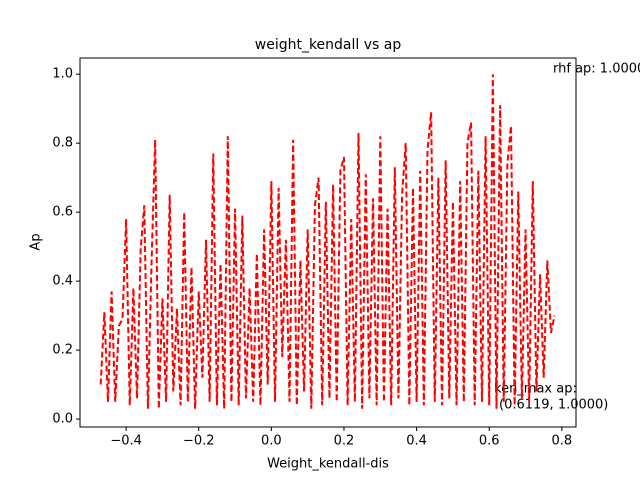 This screenshot has height=480, width=640. What do you see at coordinates (596, 69) in the screenshot?
I see `annotation: rhf ap: 1.0000` at bounding box center [596, 69].